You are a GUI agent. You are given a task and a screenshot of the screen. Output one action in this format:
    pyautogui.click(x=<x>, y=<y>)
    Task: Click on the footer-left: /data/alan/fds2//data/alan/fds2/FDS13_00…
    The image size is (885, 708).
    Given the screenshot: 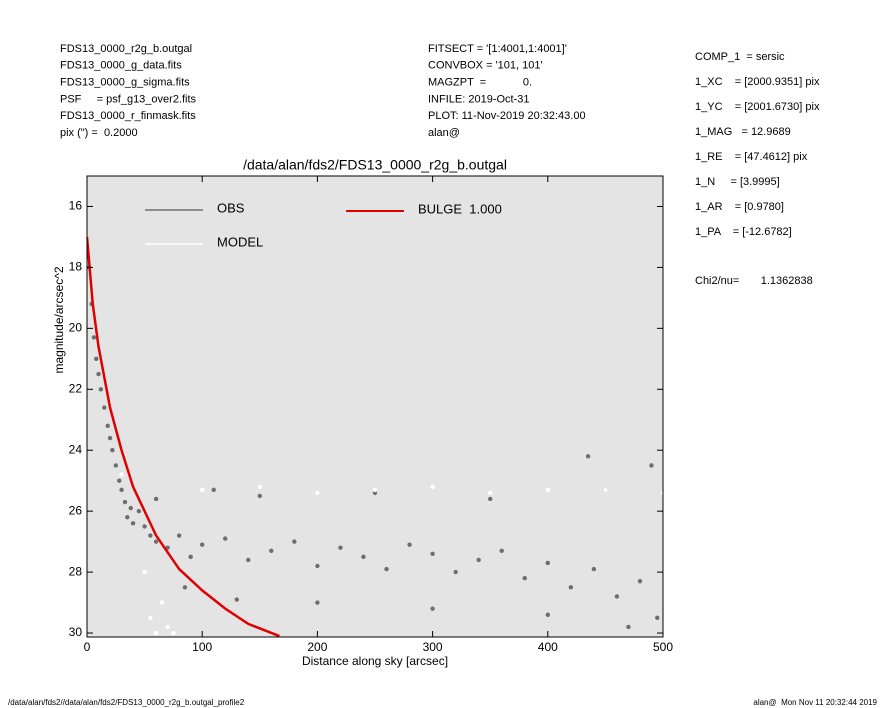 What is the action you would take?
    pyautogui.click(x=126, y=702)
    